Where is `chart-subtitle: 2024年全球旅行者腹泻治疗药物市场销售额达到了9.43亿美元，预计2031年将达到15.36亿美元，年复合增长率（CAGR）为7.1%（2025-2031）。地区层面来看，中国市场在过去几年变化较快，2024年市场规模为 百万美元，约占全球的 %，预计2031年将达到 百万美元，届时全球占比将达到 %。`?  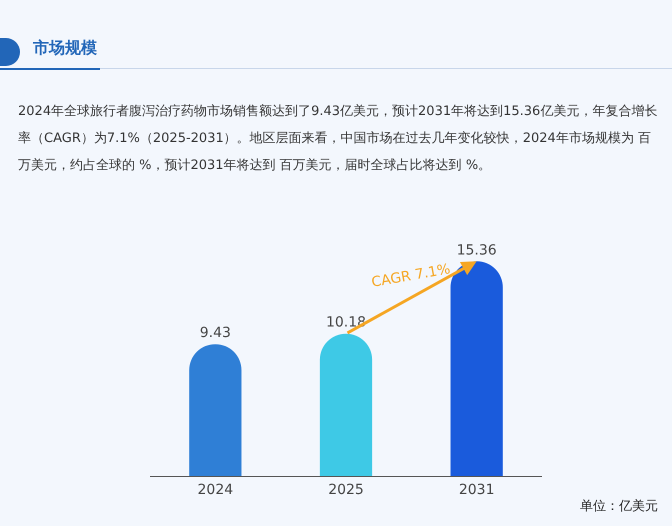 chart-subtitle: 2024年全球旅行者腹泻治疗药物市场销售额达到了9.43亿美元，预计2031年将达到15.36亿美元，年复合增长率（CAGR）为7.1%（2025-2031）。地区层面来看，中国市场在过去几年变化较快，2024年市场规模为 百万美元，约占全球的 %，预计2031年将达到 百万美元，届时全球占比将达到 %。 is located at coordinates (338, 139).